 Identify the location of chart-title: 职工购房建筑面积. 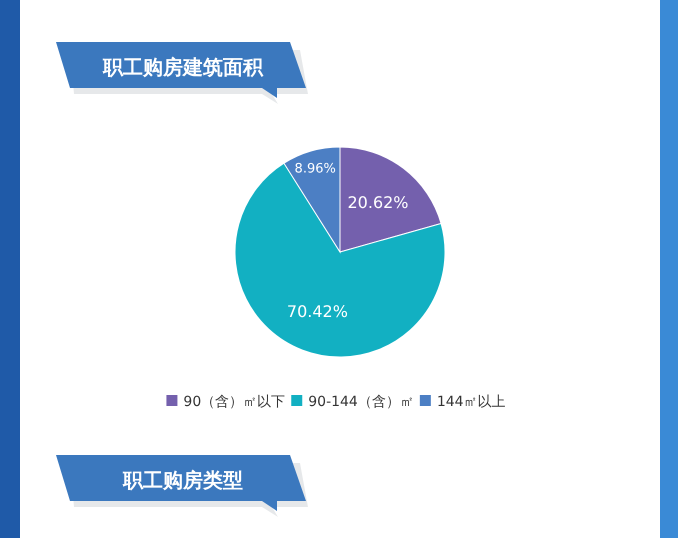
(183, 67).